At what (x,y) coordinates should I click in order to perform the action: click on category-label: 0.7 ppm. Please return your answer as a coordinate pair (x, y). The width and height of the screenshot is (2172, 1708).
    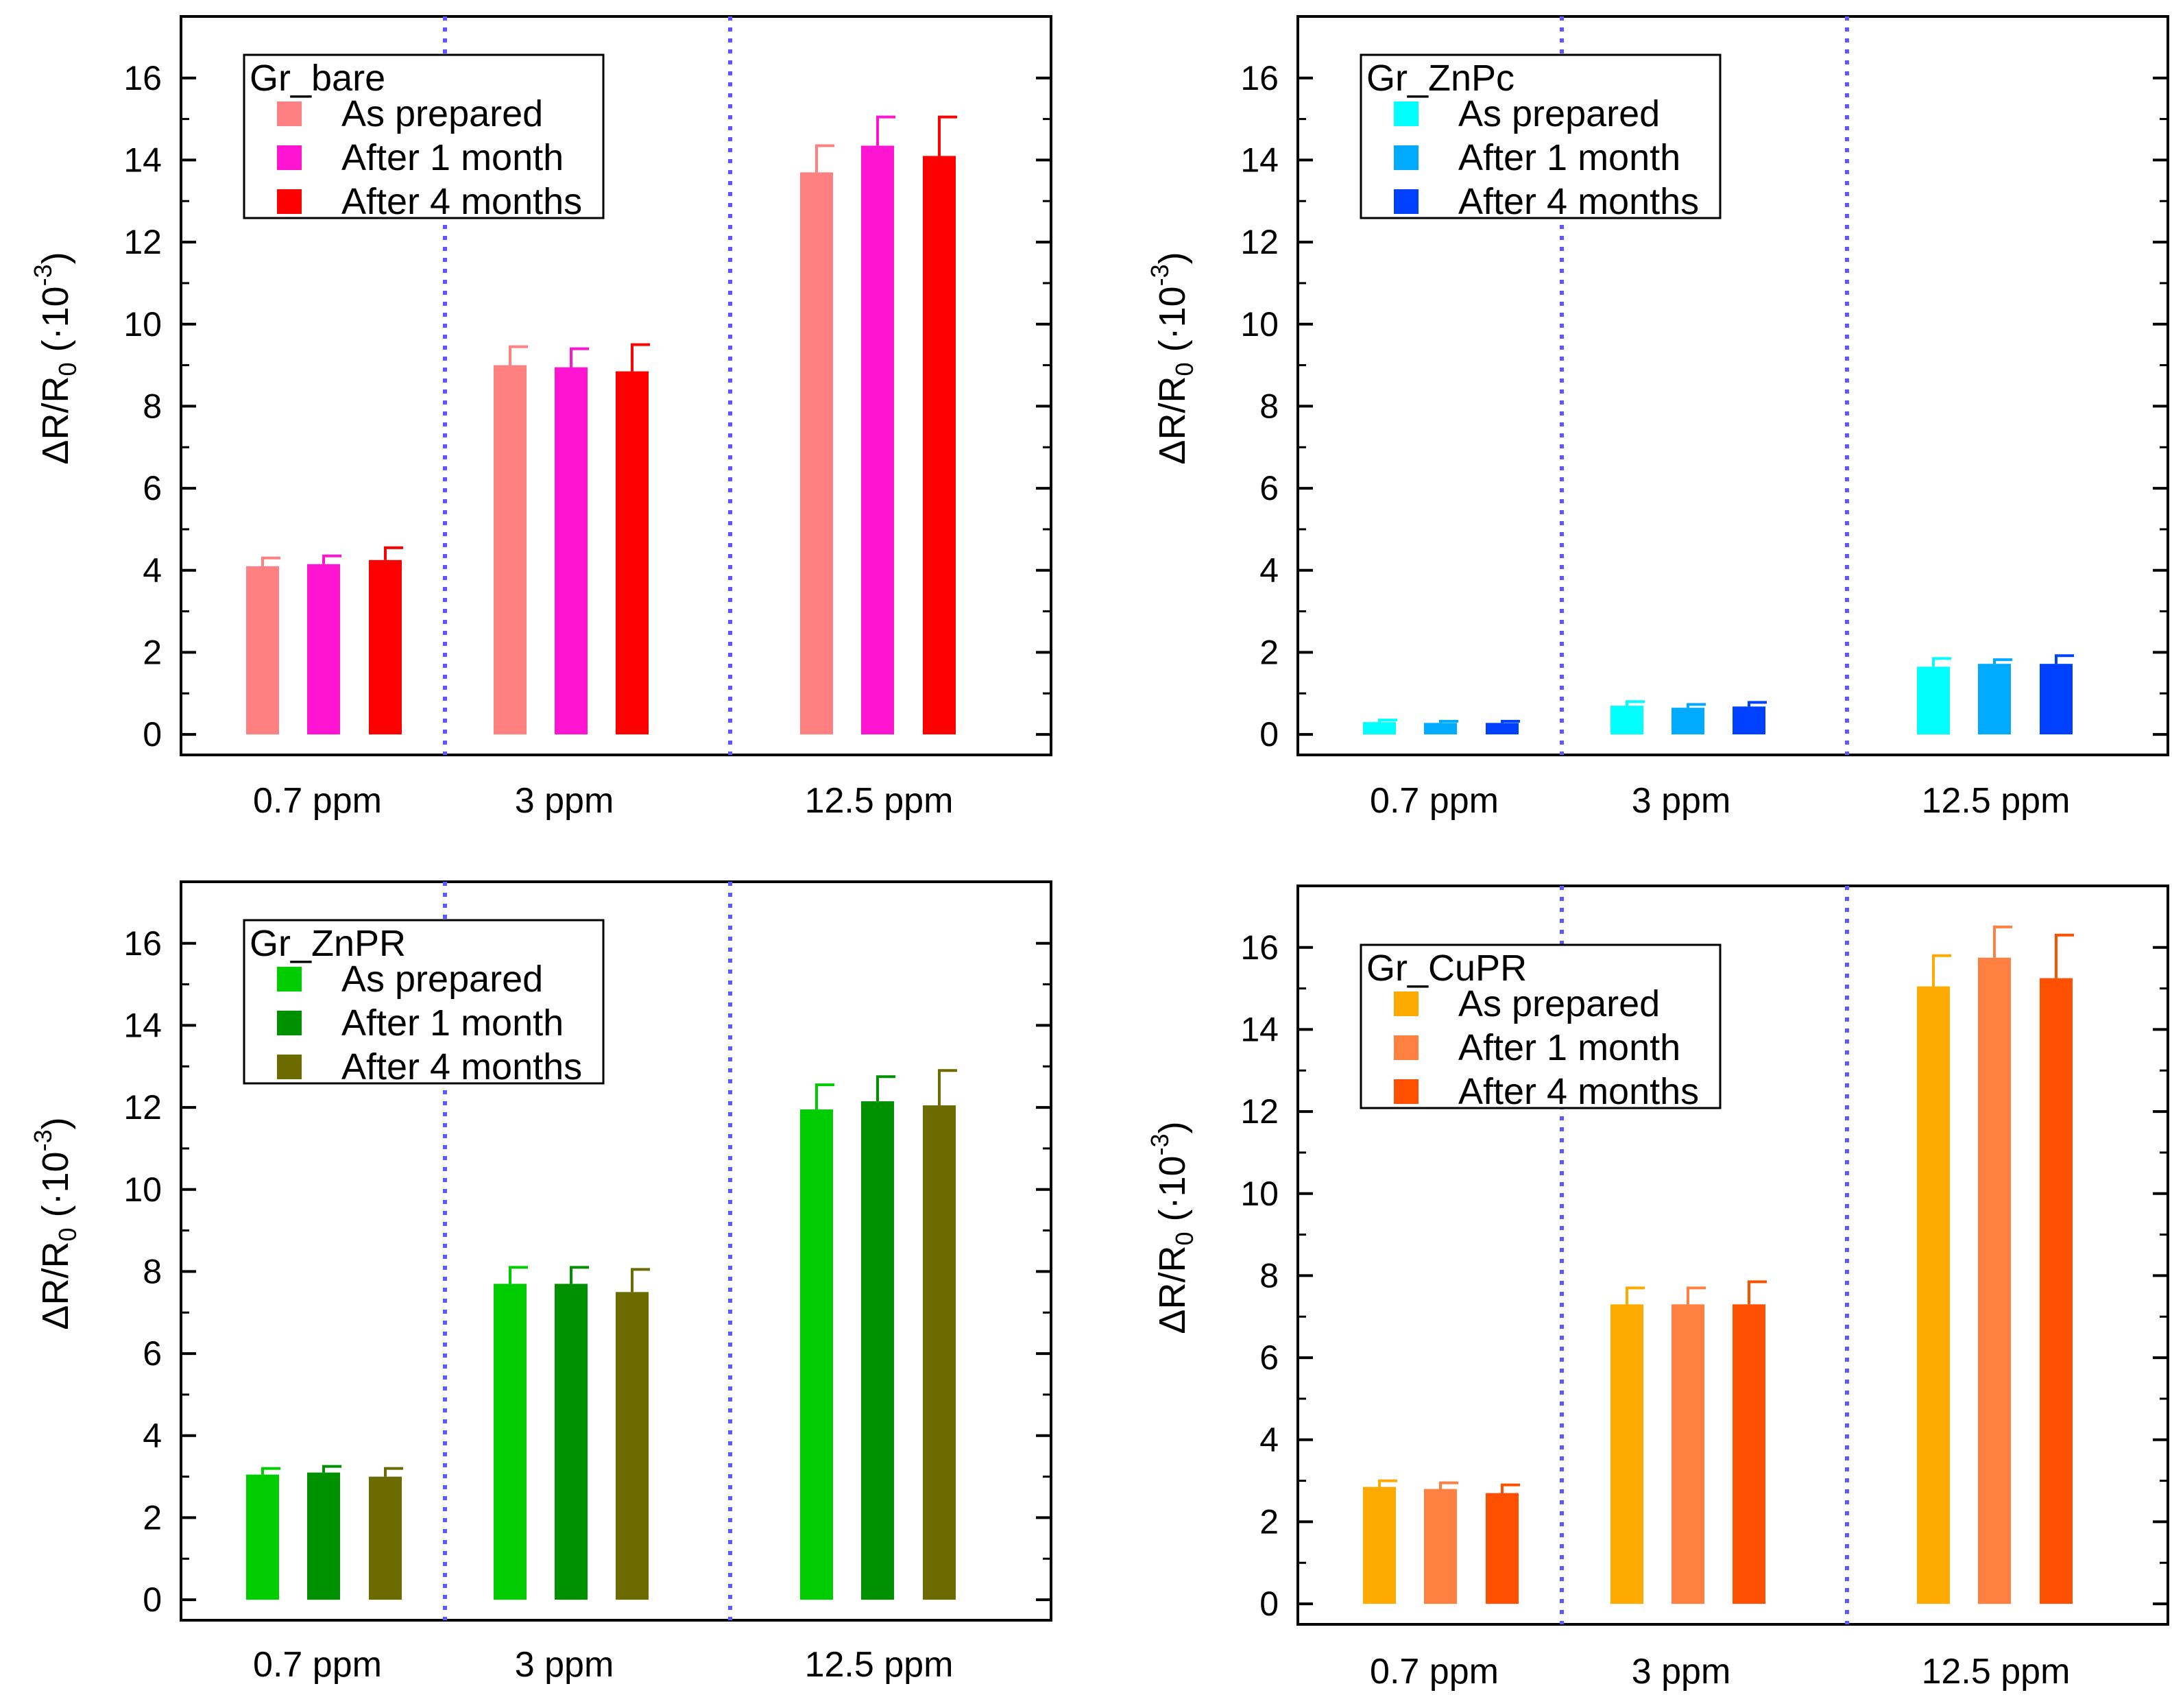
    Looking at the image, I should click on (1434, 801).